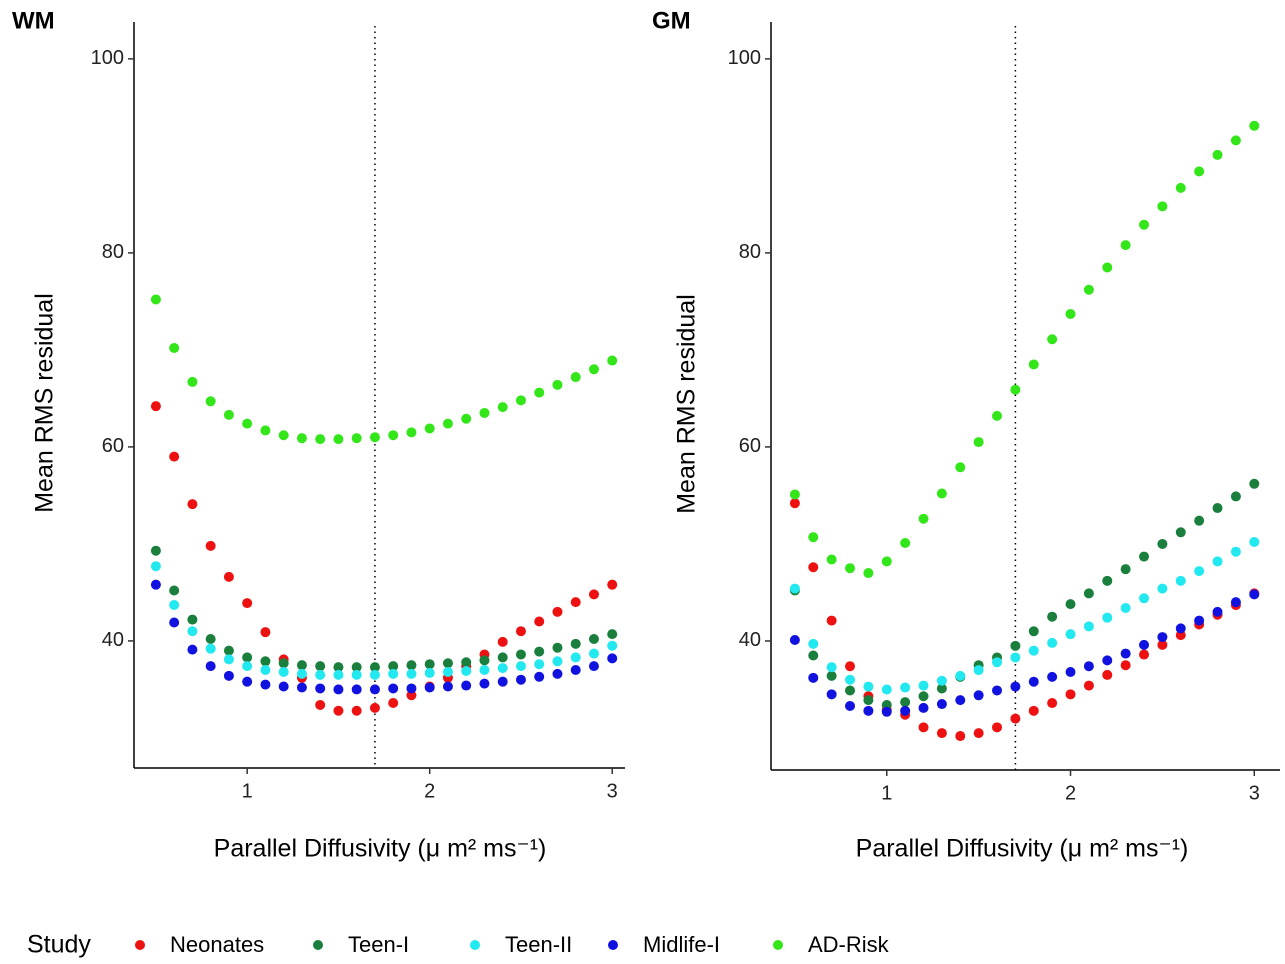 Image resolution: width=1285 pixels, height=964 pixels. Describe the element at coordinates (687, 404) in the screenshot. I see `y-axis-title: Mean RMS residual` at that location.